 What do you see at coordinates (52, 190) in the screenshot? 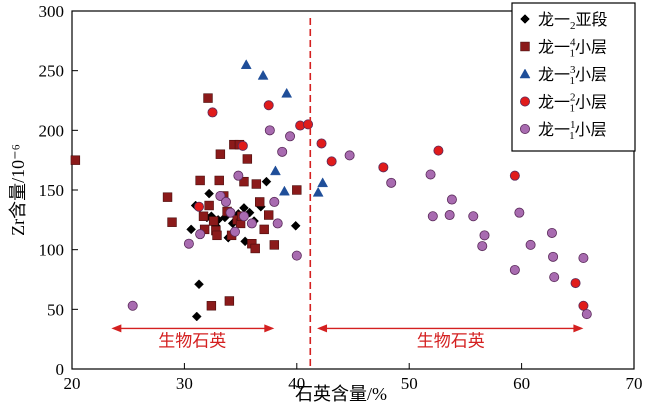
I see `y-tick-label: 150` at bounding box center [52, 190].